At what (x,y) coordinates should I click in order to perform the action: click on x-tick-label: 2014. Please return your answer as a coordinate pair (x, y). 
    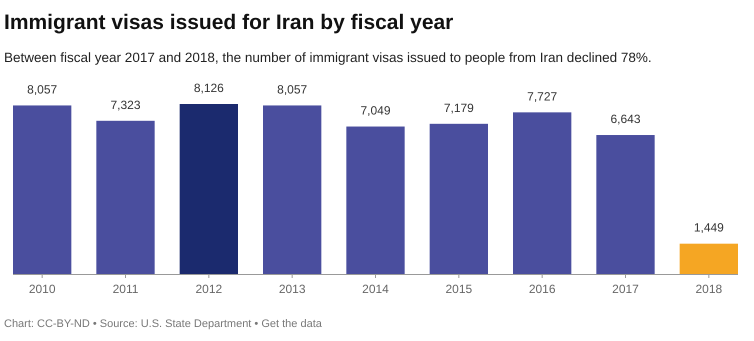
    Looking at the image, I should click on (376, 289).